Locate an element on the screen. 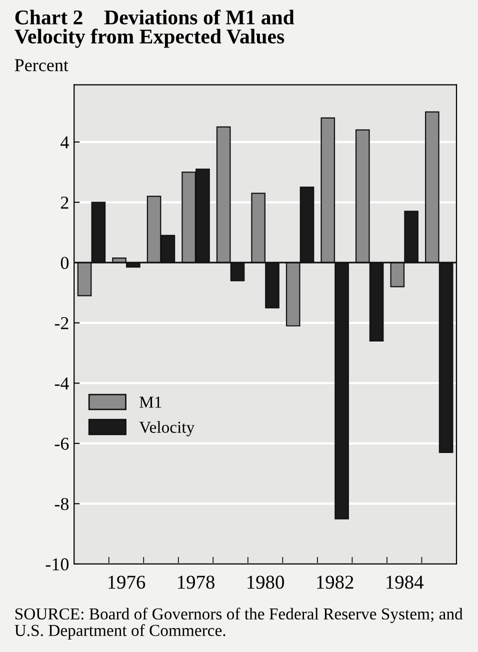 Image resolution: width=478 pixels, height=652 pixels. x-tick-label: 1984 is located at coordinates (405, 582).